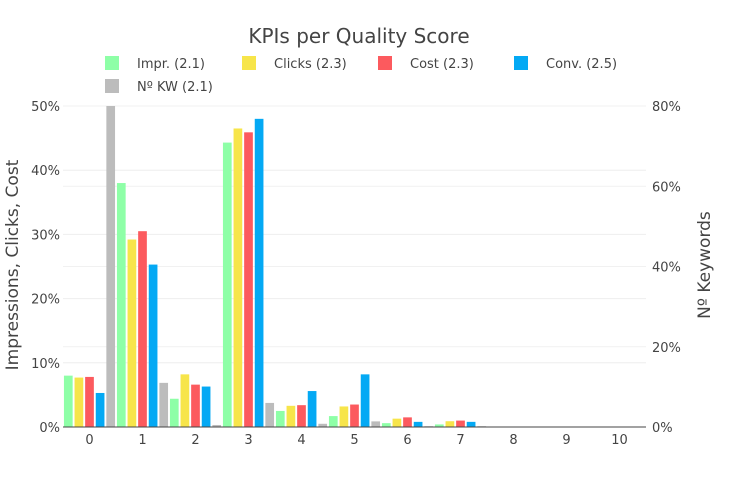 Image resolution: width=750 pixels, height=480 pixels. Describe the element at coordinates (248, 440) in the screenshot. I see `x-tick-label: 3` at that location.